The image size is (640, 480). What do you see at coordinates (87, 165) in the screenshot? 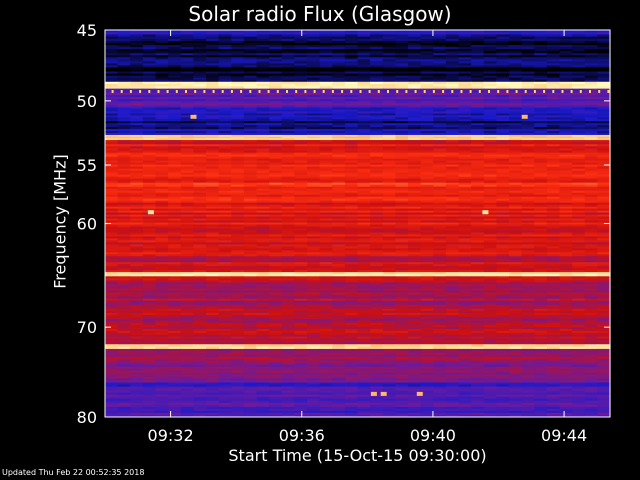
I see `y-tick-label: 55` at bounding box center [87, 165].